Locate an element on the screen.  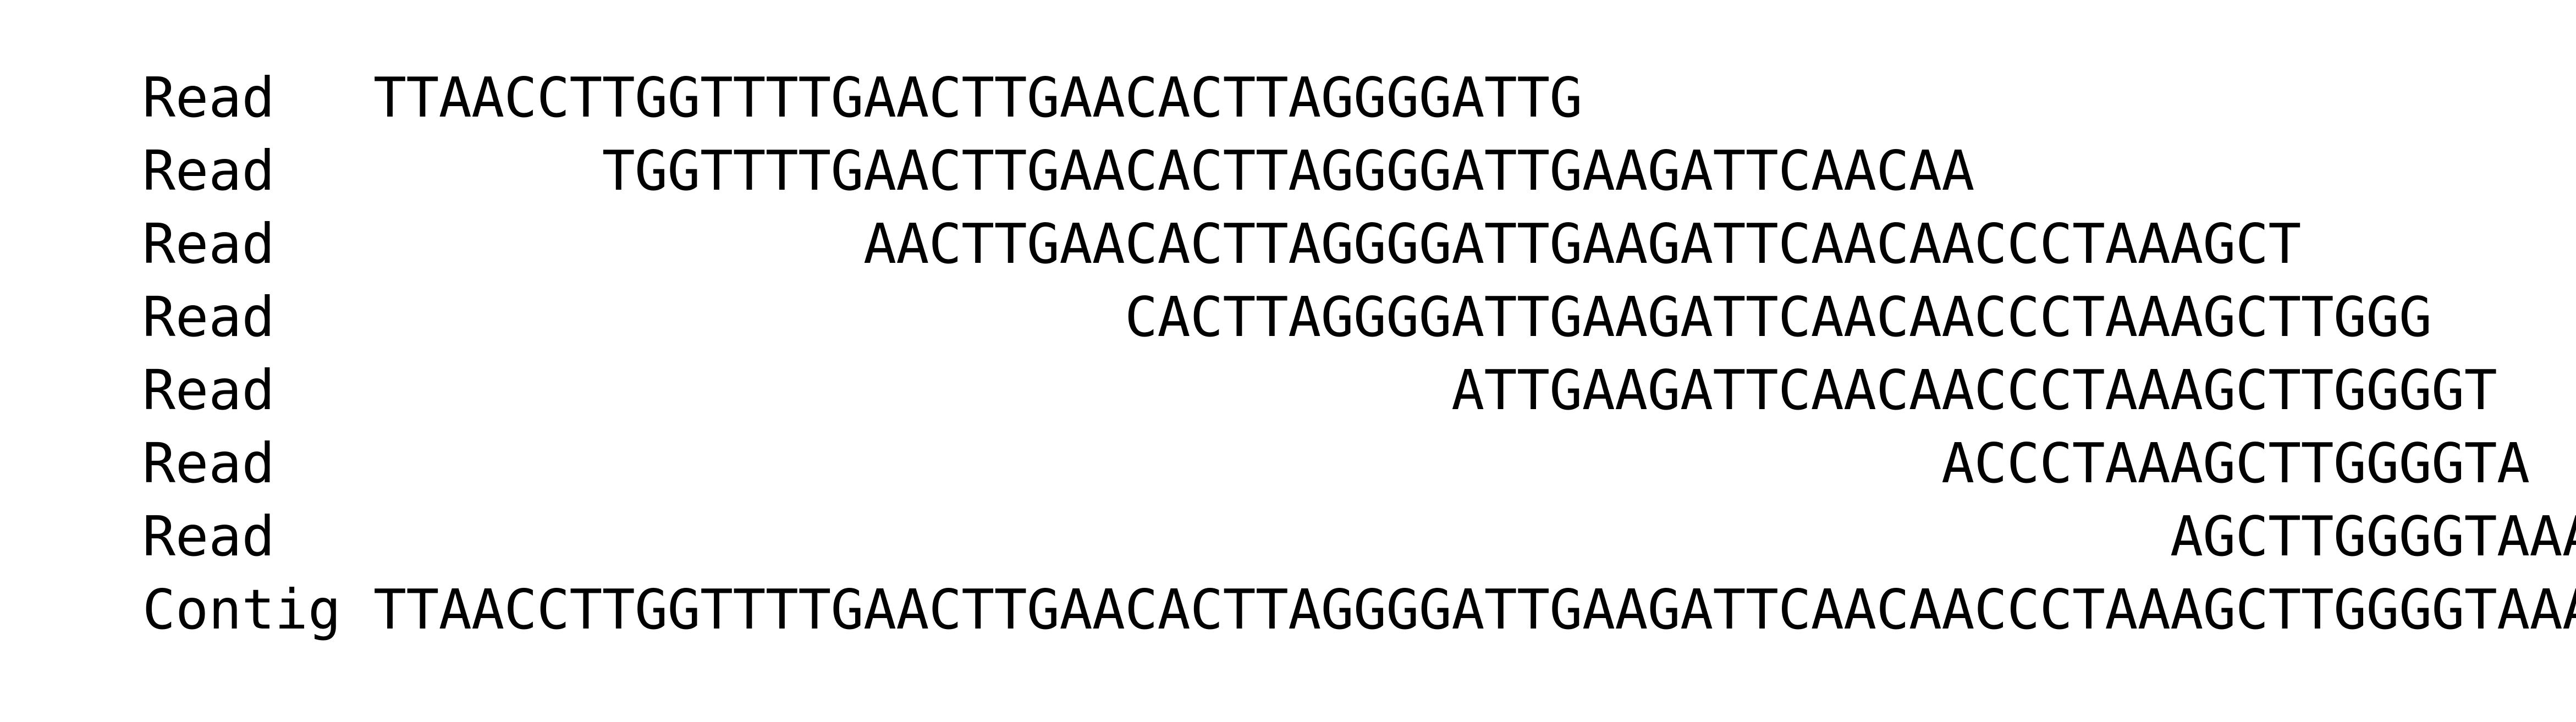
read-sequence: TTAACCTTGGTTTTGAACTTGAACACTTAGGGGATTG is located at coordinates (978, 98).